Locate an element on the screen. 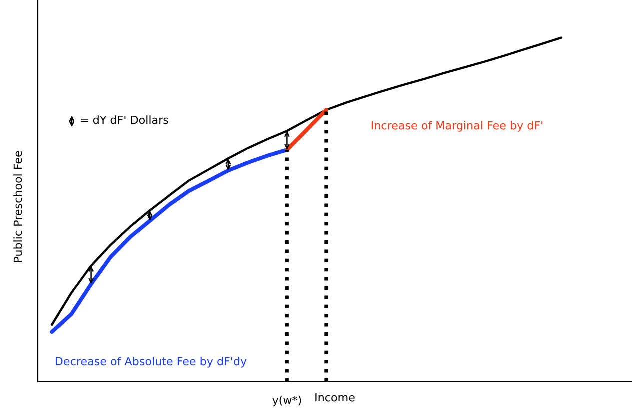 The width and height of the screenshot is (632, 414). x-axis-title: Income is located at coordinates (335, 397).